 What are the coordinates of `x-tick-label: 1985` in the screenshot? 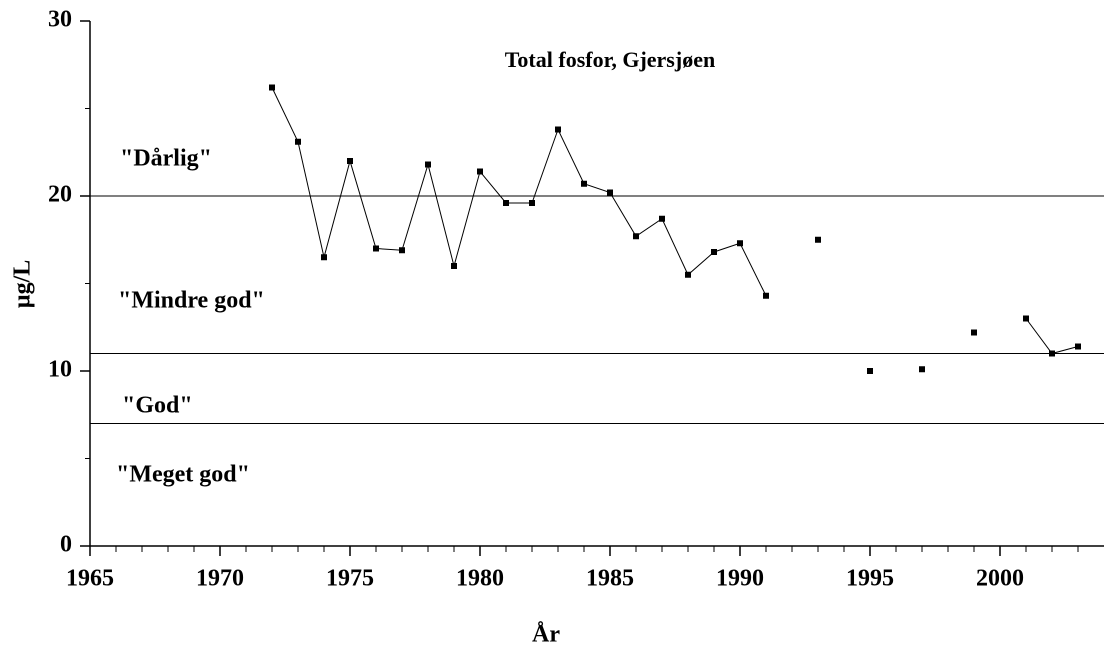 It's located at (610, 579).